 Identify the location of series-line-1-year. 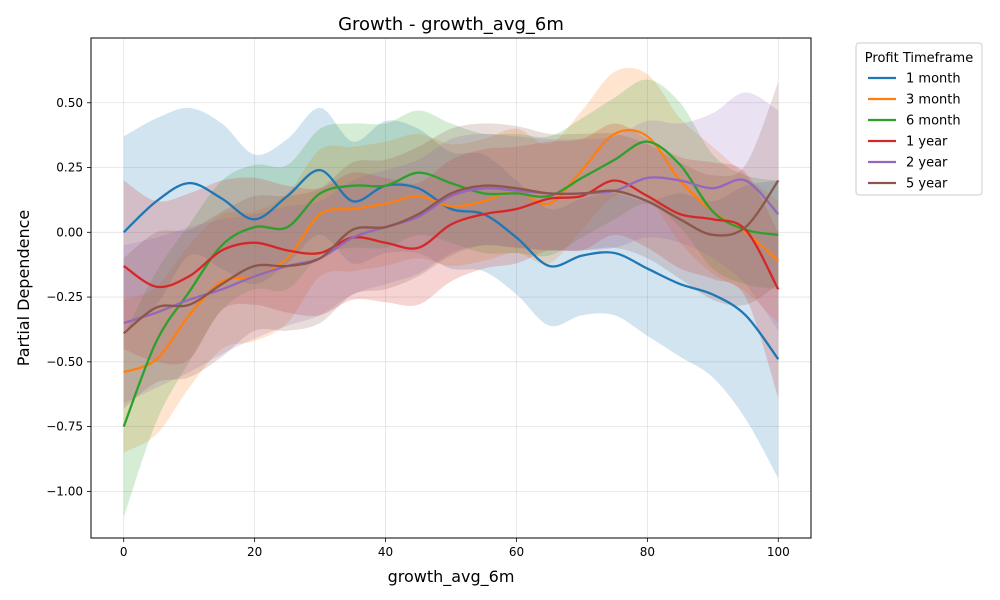
(451, 234).